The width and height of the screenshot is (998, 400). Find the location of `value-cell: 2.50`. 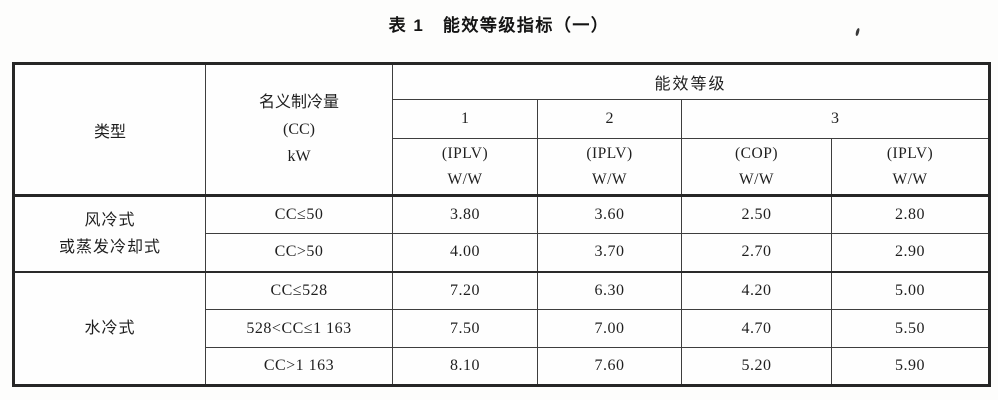

value-cell: 2.50 is located at coordinates (756, 214).